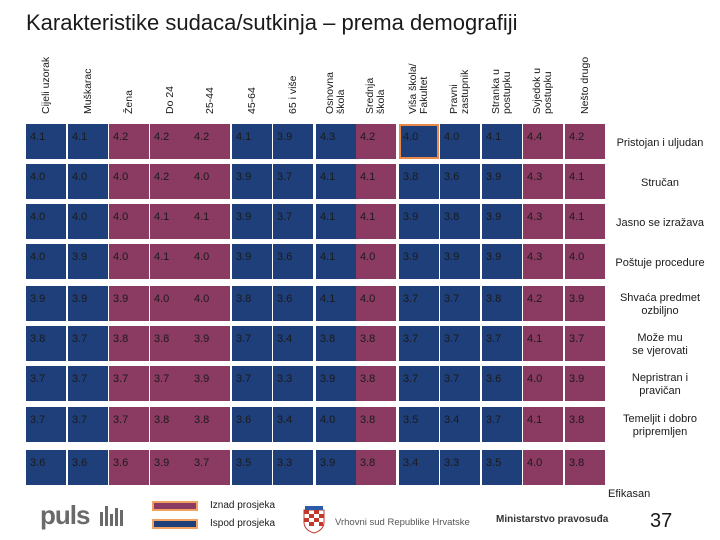 Image resolution: width=720 pixels, height=540 pixels. What do you see at coordinates (411, 420) in the screenshot?
I see `cell-value-label: 3.5` at bounding box center [411, 420].